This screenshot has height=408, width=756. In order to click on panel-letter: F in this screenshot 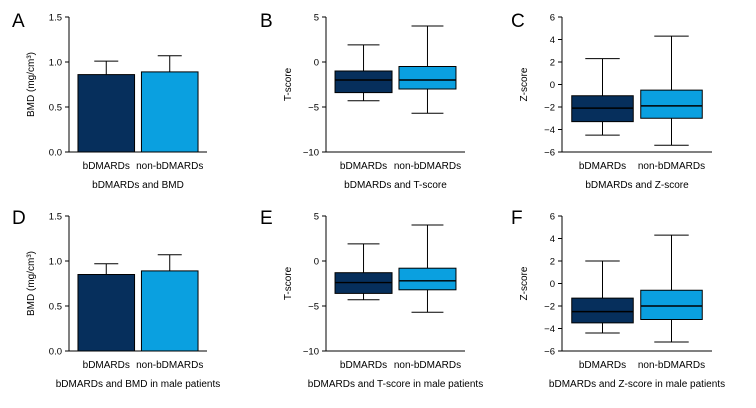, I will do `click(517, 218)`.